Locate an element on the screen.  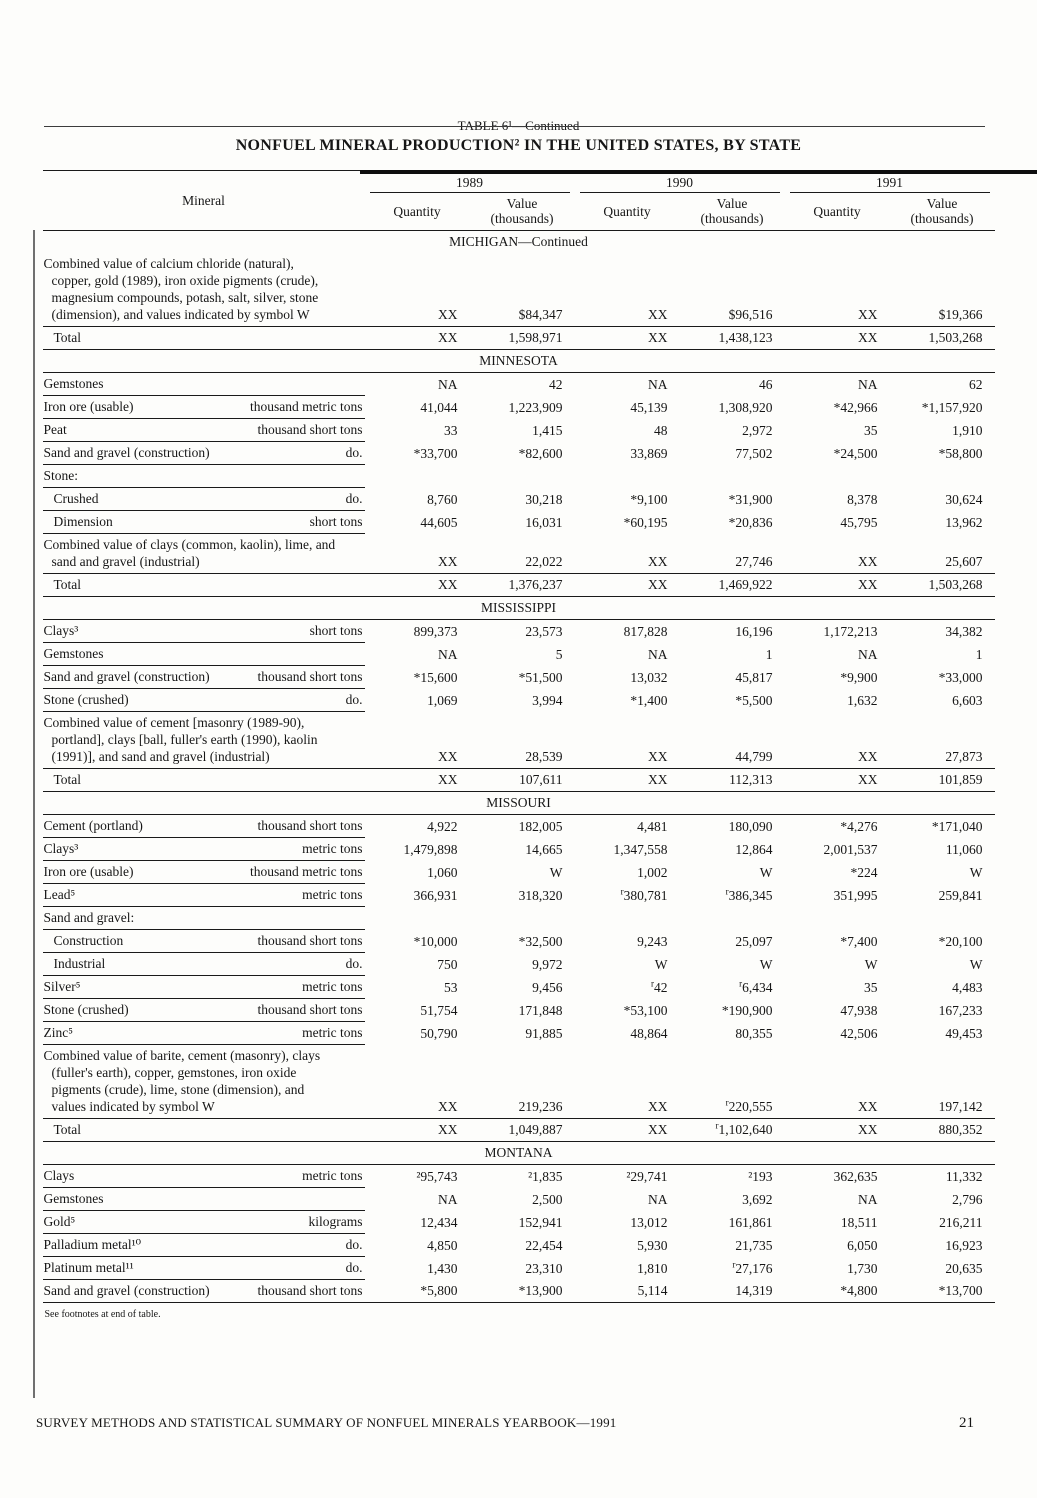
quantity-column-header: Quantity is located at coordinates (837, 211).